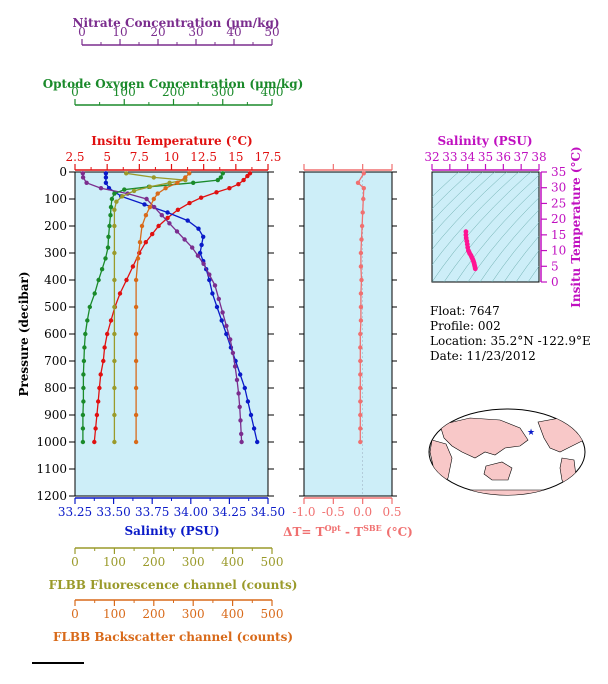  I want to click on fluorescence-tick-label: 100, so click(114, 562).